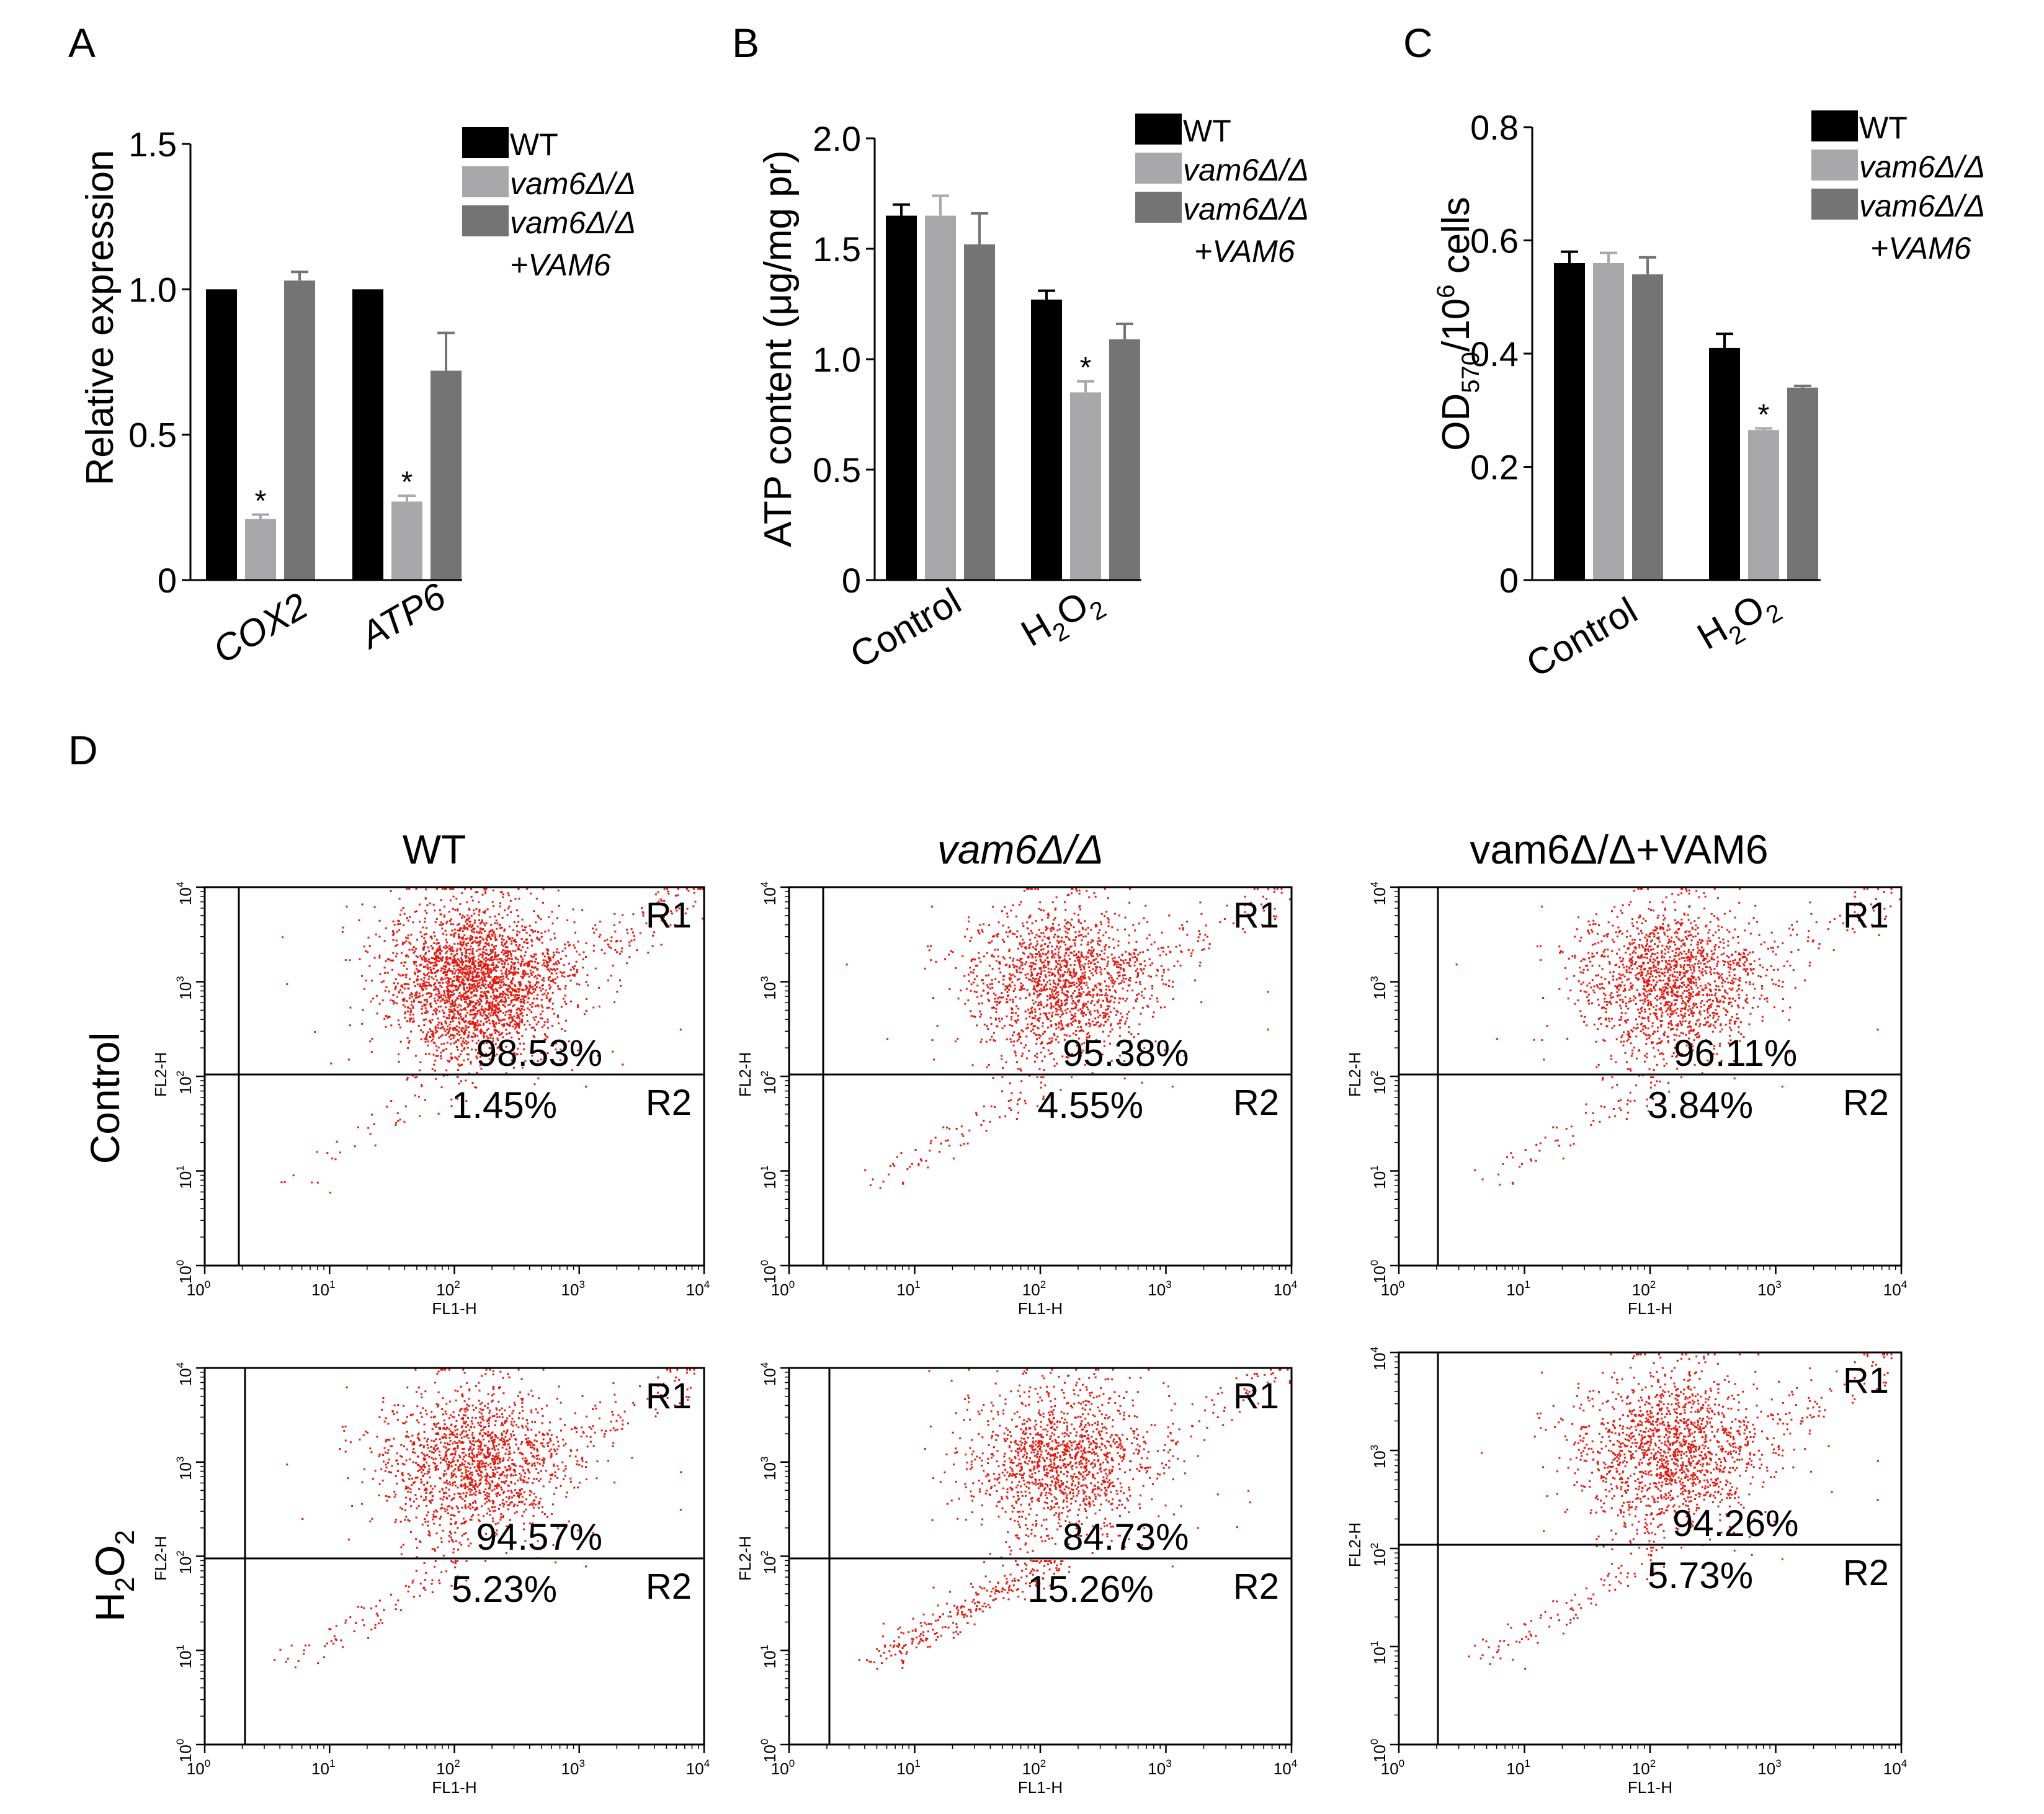 Image resolution: width=2044 pixels, height=1814 pixels. What do you see at coordinates (1736, 1523) in the screenshot?
I see `percent-r1: 94.26%` at bounding box center [1736, 1523].